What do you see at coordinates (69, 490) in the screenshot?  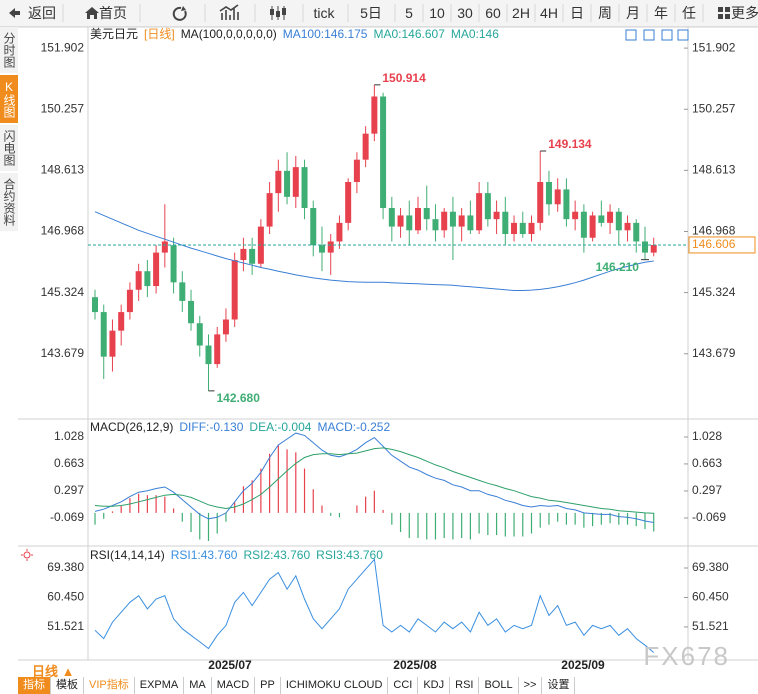 I see `y-tick-label-left: 0.297` at bounding box center [69, 490].